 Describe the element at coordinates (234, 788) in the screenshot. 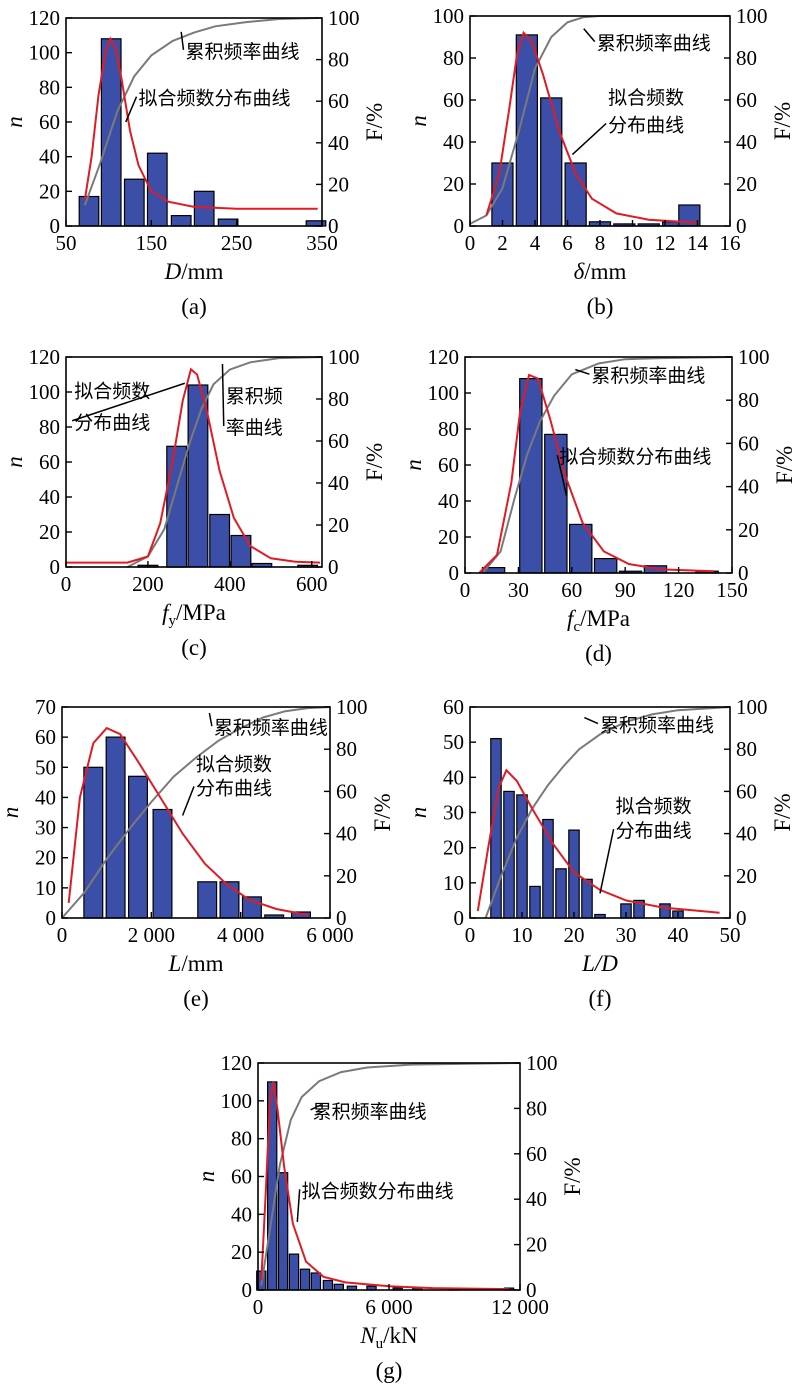

I see `annotation-label: 分布曲线` at that location.